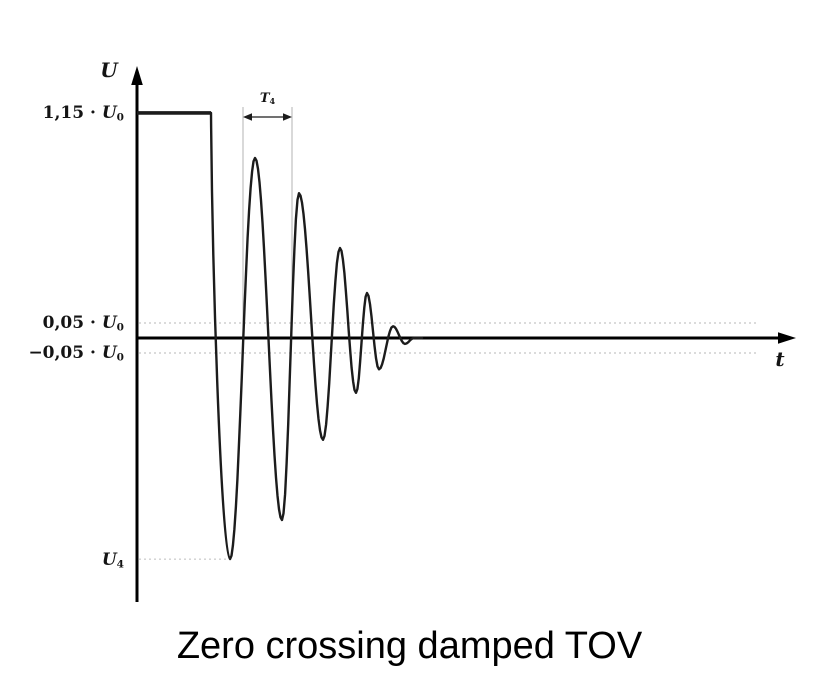 The width and height of the screenshot is (819, 690). Describe the element at coordinates (287, 117) in the screenshot. I see `period-marker-arrowhead-right` at that location.